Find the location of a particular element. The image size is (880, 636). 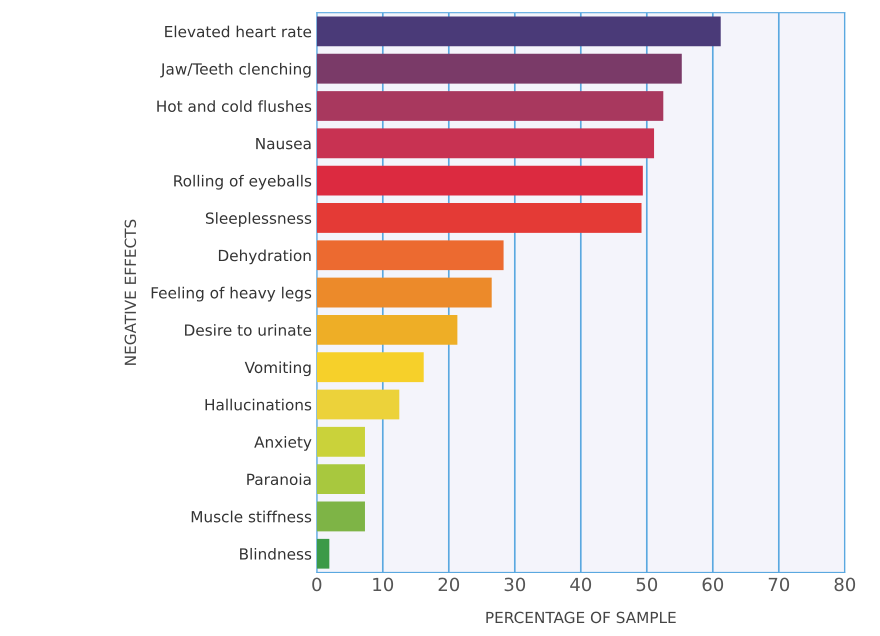

y-tick-label: Jaw/Teeth clenching is located at coordinates (235, 70).